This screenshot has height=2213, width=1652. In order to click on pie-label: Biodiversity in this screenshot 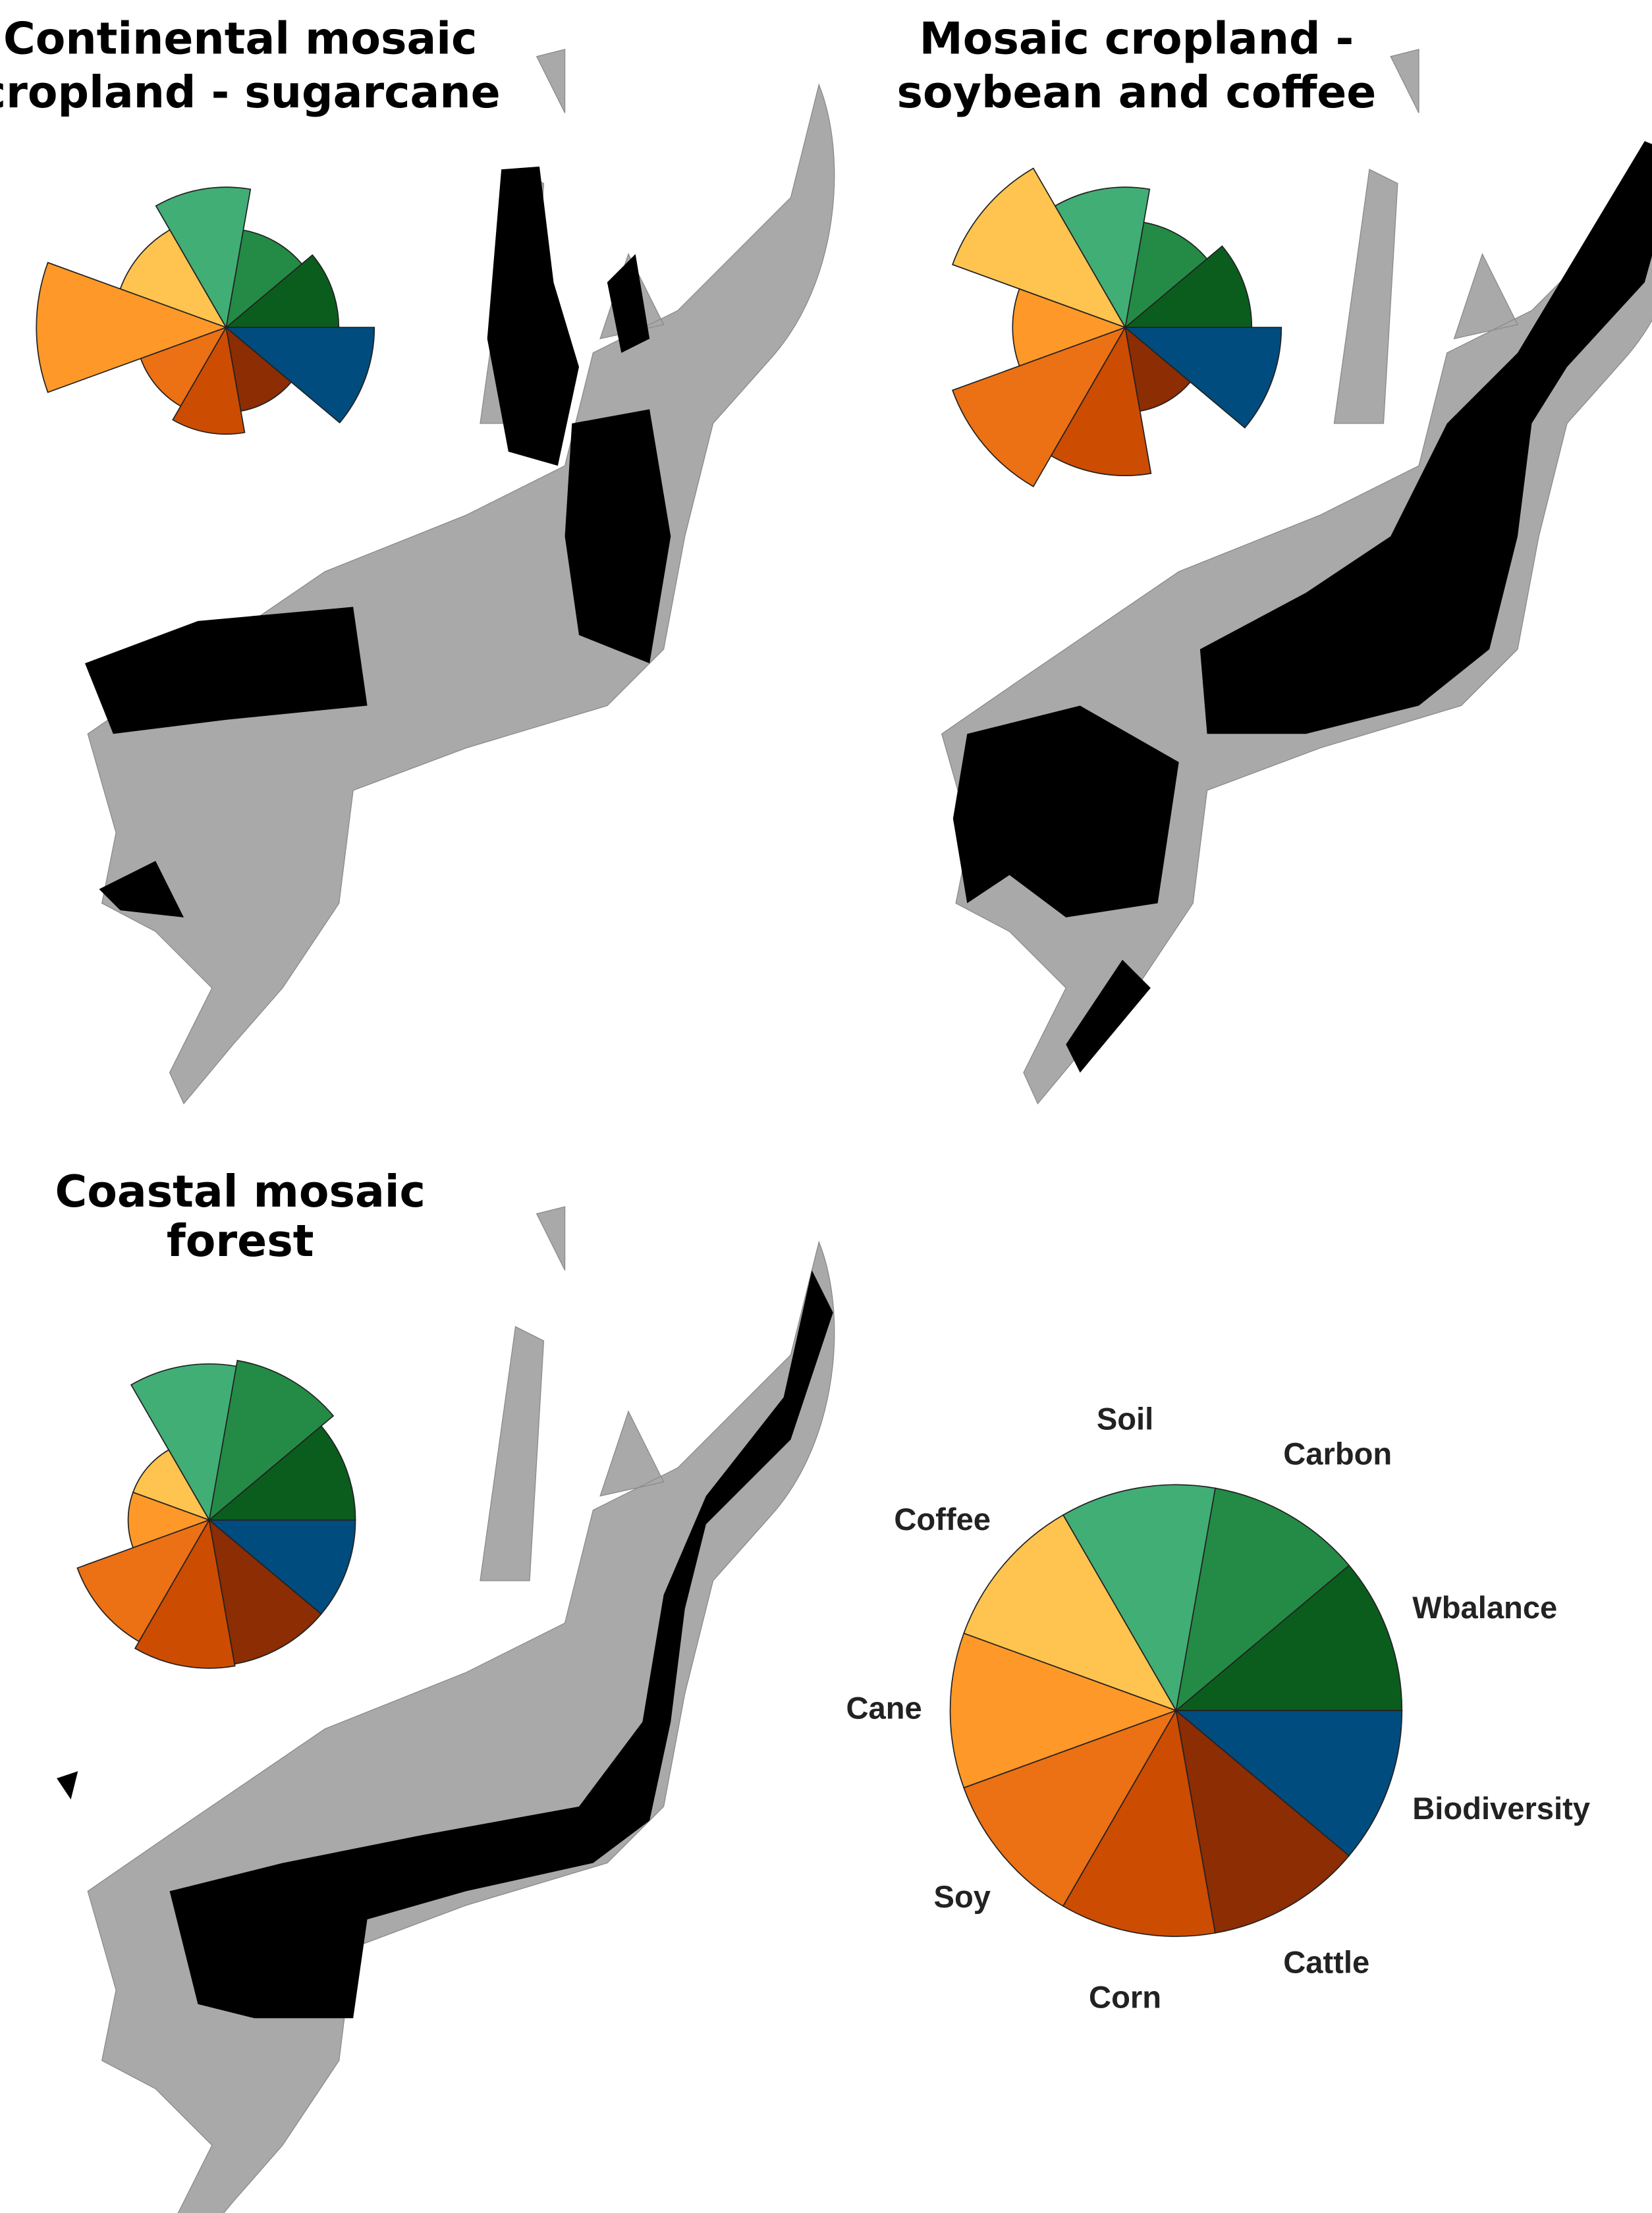, I will do `click(1501, 1808)`.